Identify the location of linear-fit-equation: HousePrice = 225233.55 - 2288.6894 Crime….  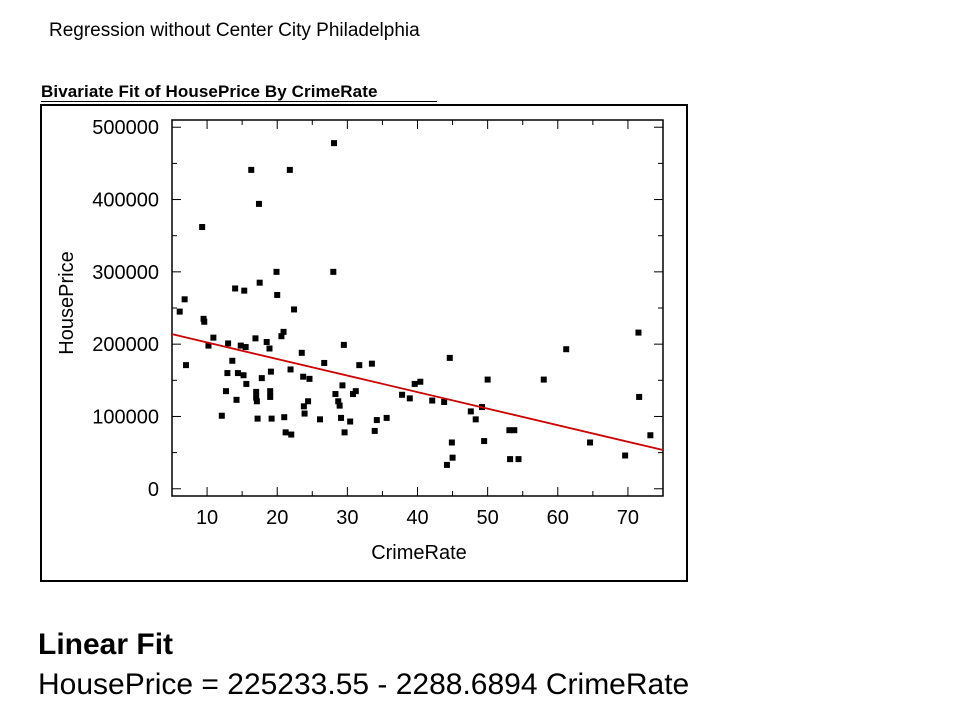
(364, 684).